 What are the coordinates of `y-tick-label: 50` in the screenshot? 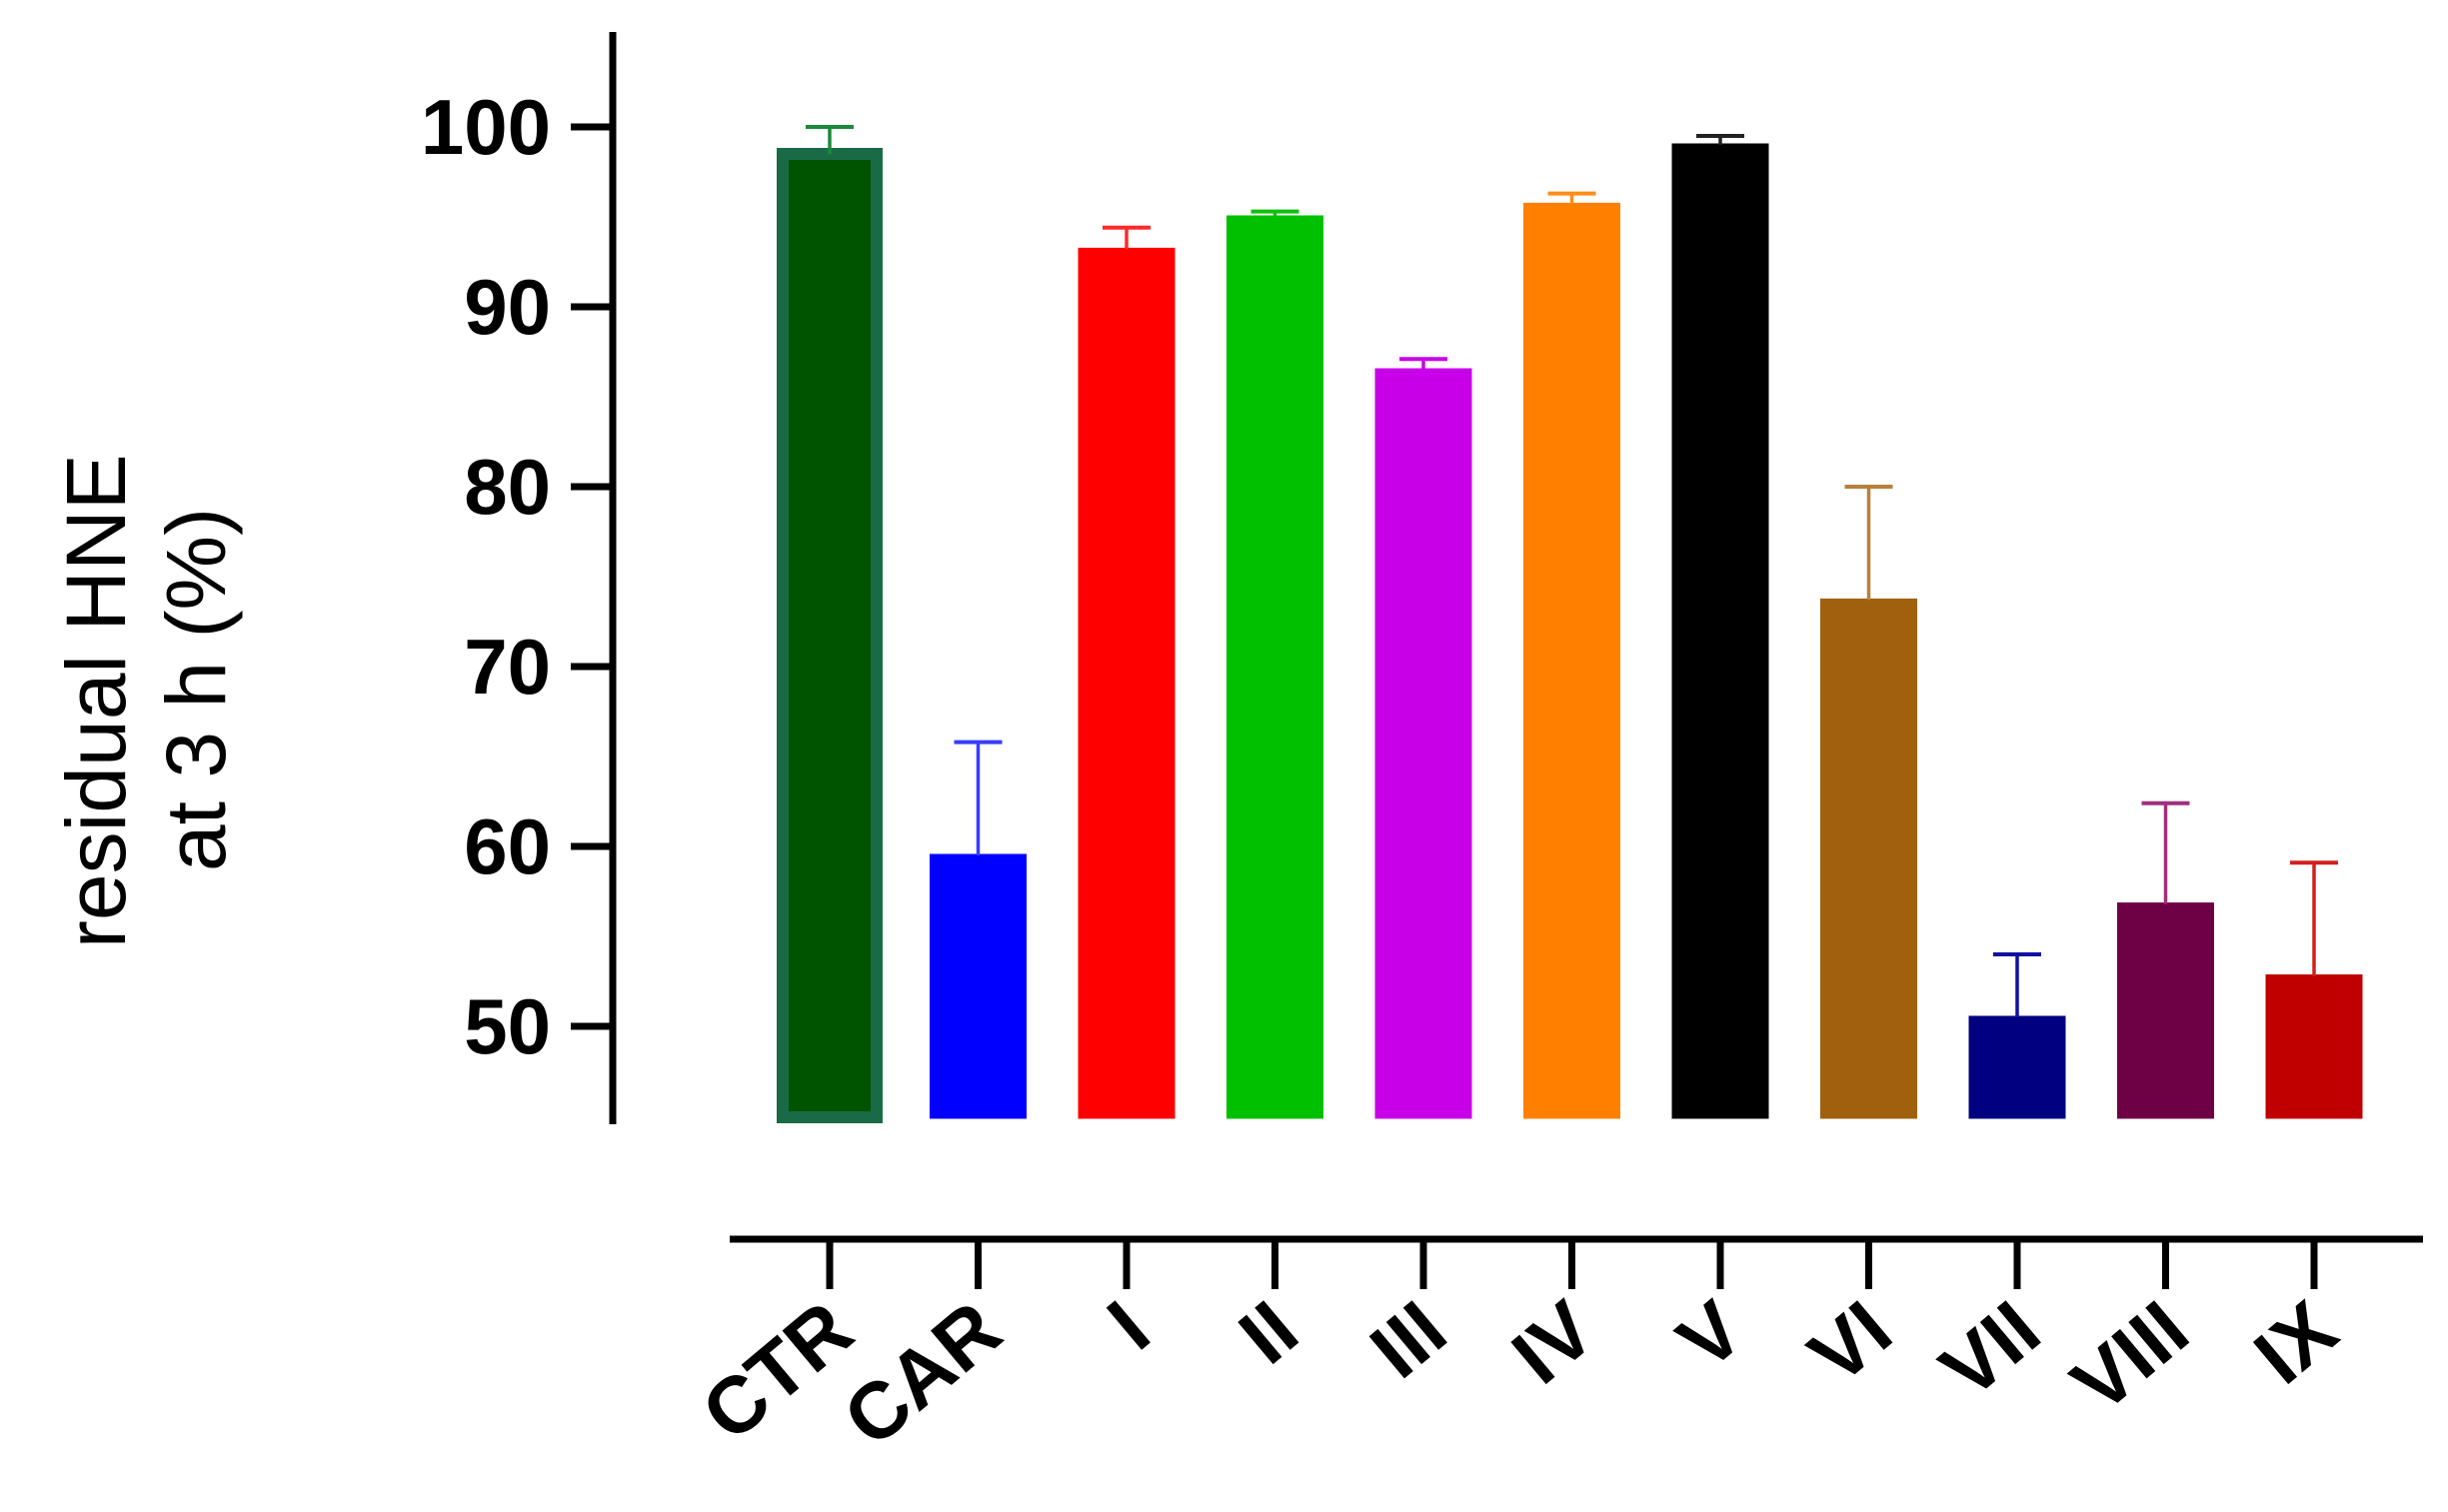 It's located at (507, 1026).